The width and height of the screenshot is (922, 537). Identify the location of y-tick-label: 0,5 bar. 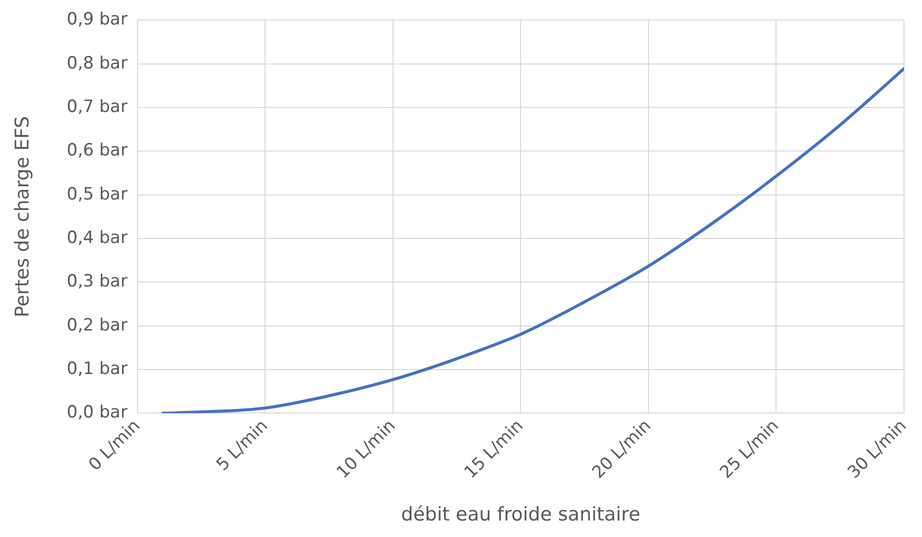
(97, 194).